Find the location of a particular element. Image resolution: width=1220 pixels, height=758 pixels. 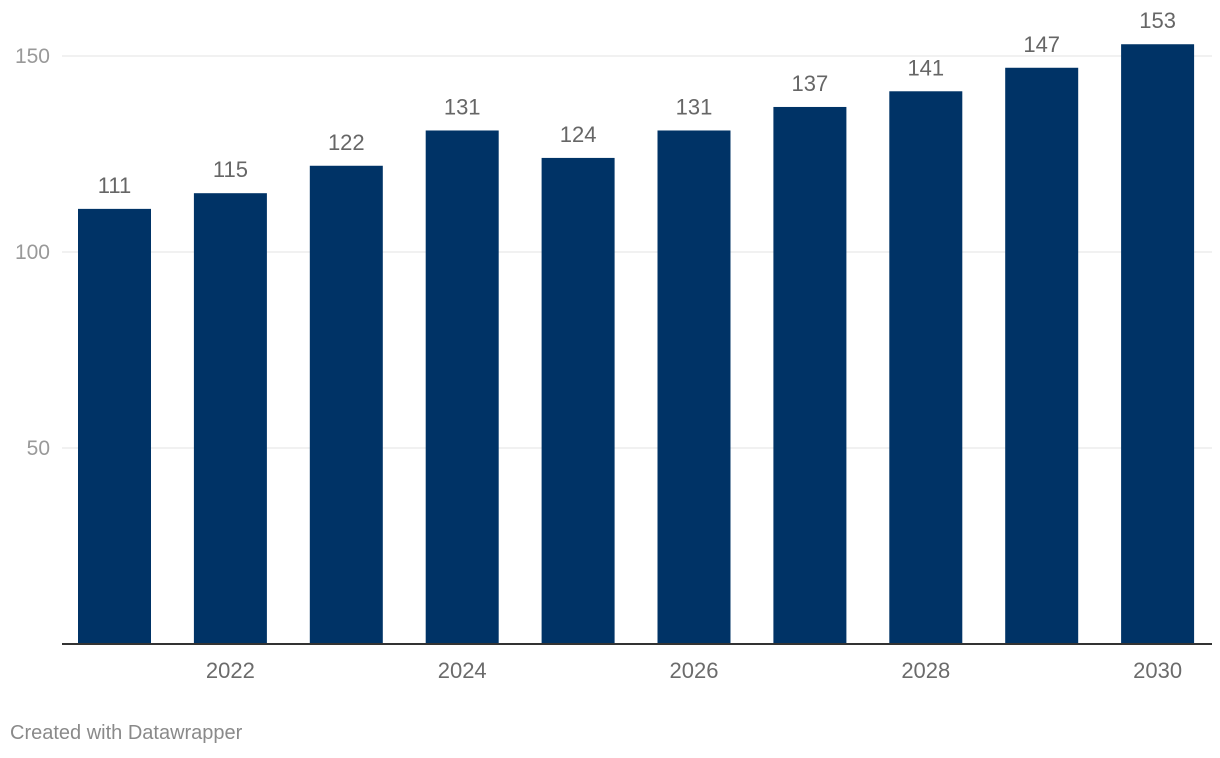

value-label-2023: 122 is located at coordinates (346, 142).